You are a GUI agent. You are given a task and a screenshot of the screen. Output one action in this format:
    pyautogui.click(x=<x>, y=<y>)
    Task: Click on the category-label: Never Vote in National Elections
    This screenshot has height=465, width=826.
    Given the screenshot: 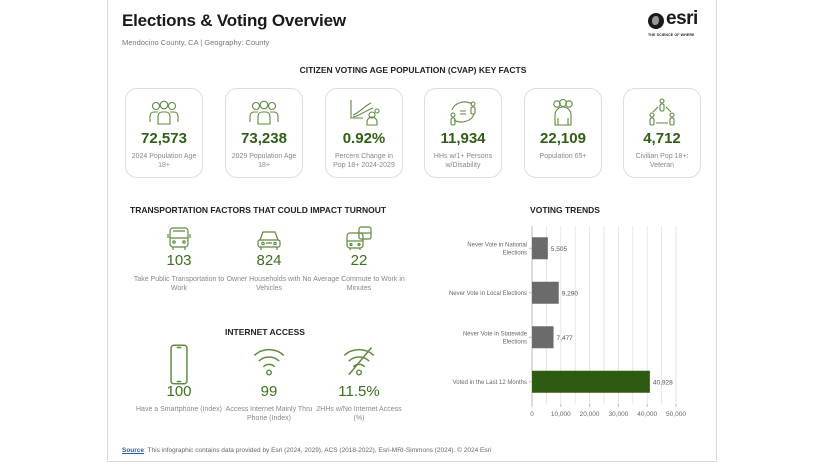 What is the action you would take?
    pyautogui.click(x=497, y=249)
    